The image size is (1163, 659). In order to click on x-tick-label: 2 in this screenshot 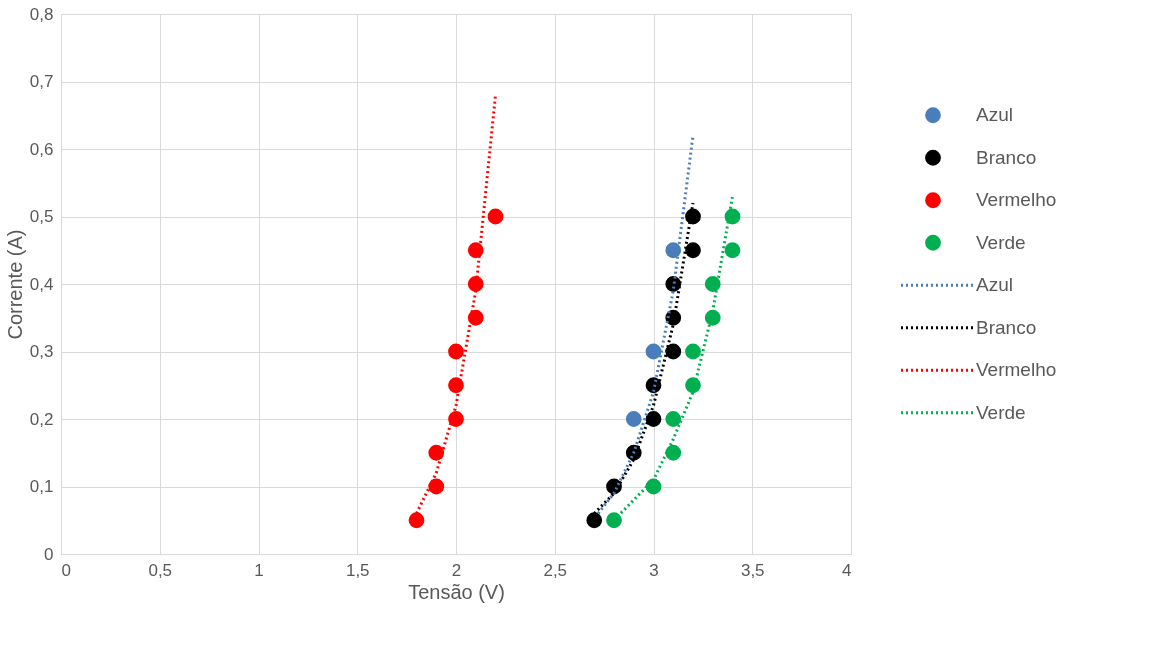, I will do `click(456, 570)`.